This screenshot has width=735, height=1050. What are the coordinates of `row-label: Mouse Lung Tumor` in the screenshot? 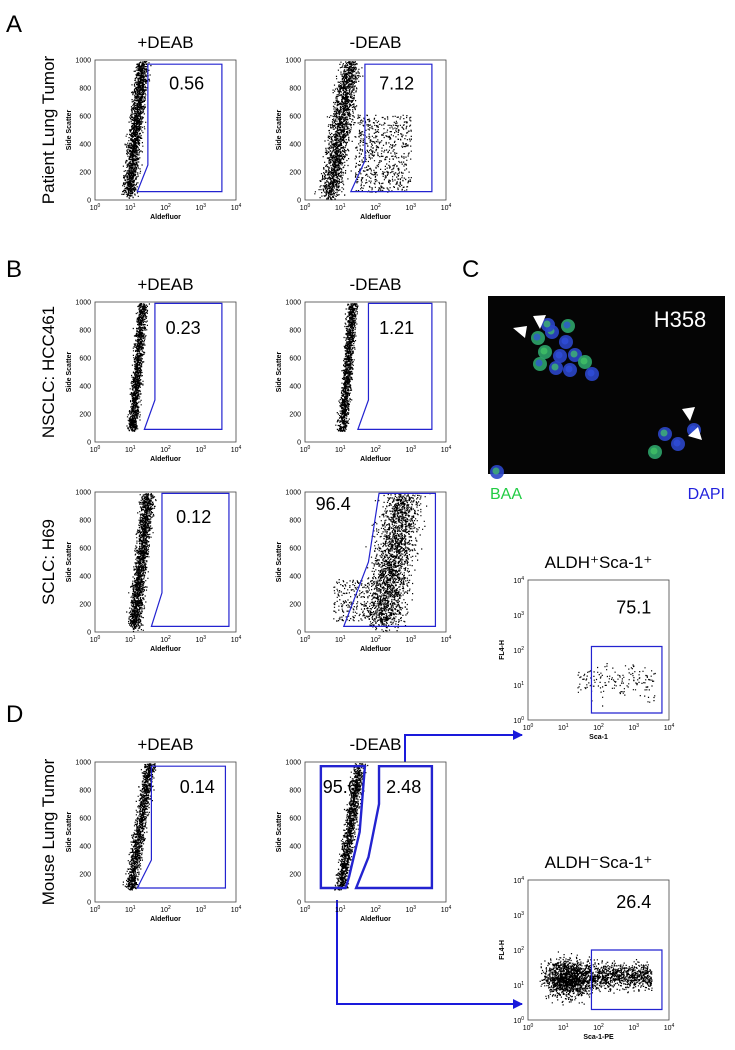 It's located at (48, 831).